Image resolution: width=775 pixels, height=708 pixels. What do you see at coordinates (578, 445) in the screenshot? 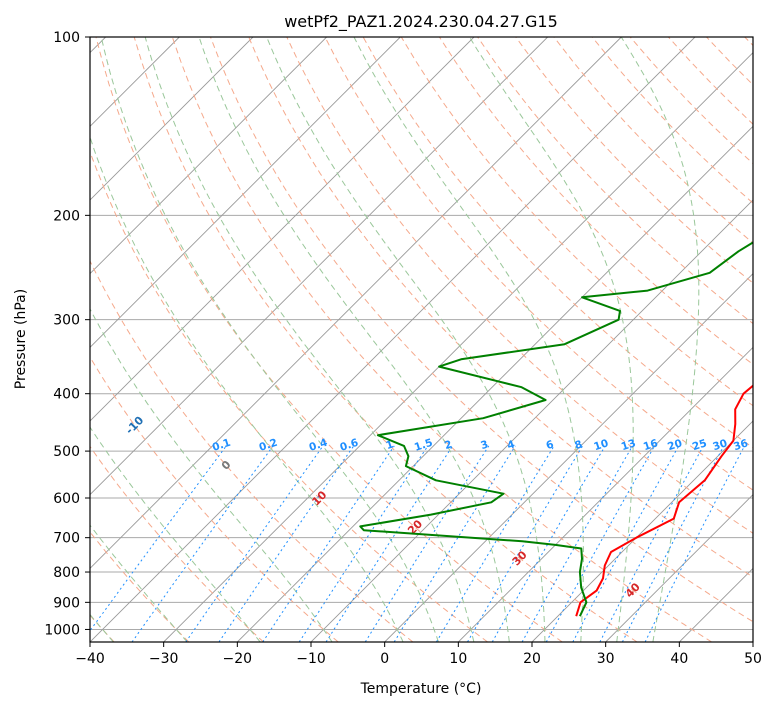
I see `mixing-ratio-label: 8` at bounding box center [578, 445].